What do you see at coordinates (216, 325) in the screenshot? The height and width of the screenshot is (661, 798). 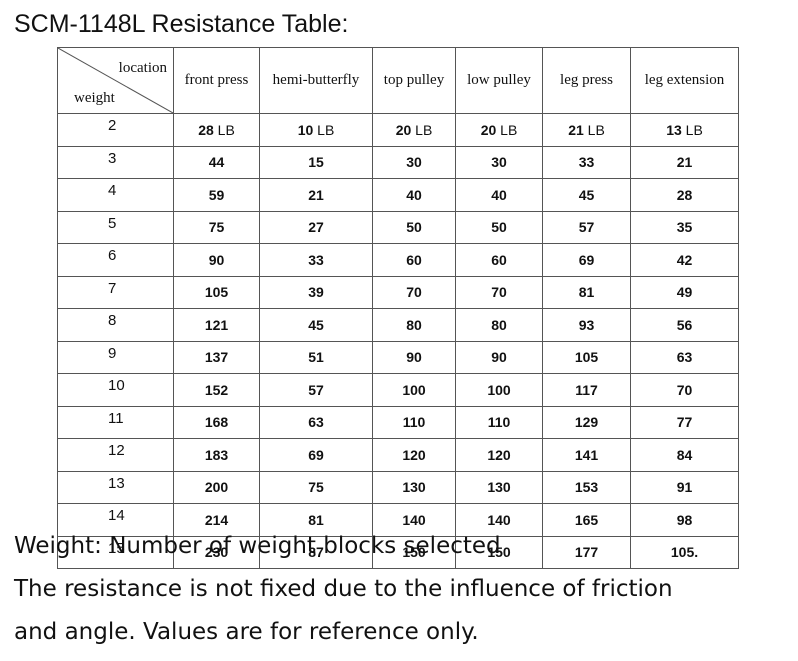 I see `value-cell: 121` at bounding box center [216, 325].